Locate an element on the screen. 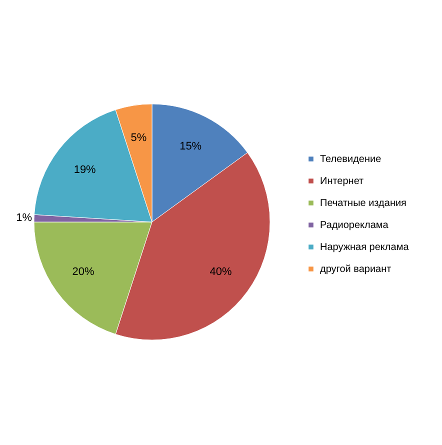 The image size is (442, 445). legend-label: Интернет is located at coordinates (342, 181).